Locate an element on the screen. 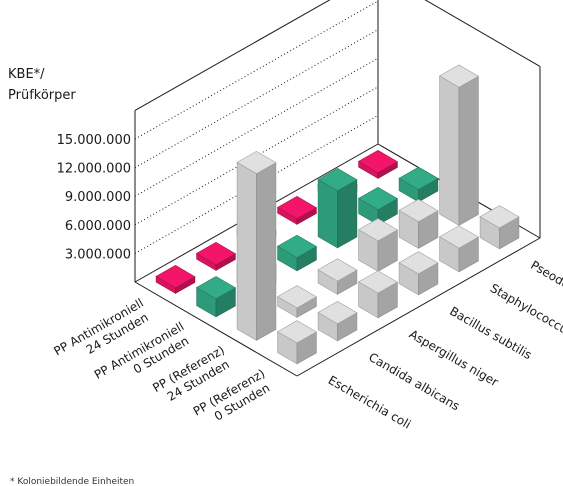 This screenshot has height=486, width=563. wall-top-right is located at coordinates (482, 33).